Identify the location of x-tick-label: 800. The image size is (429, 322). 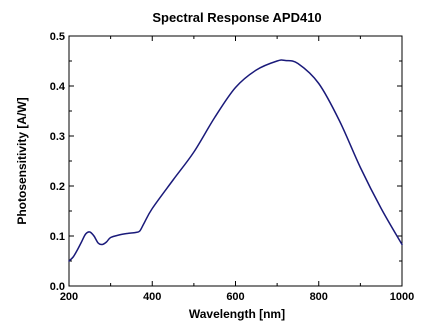
(319, 297).